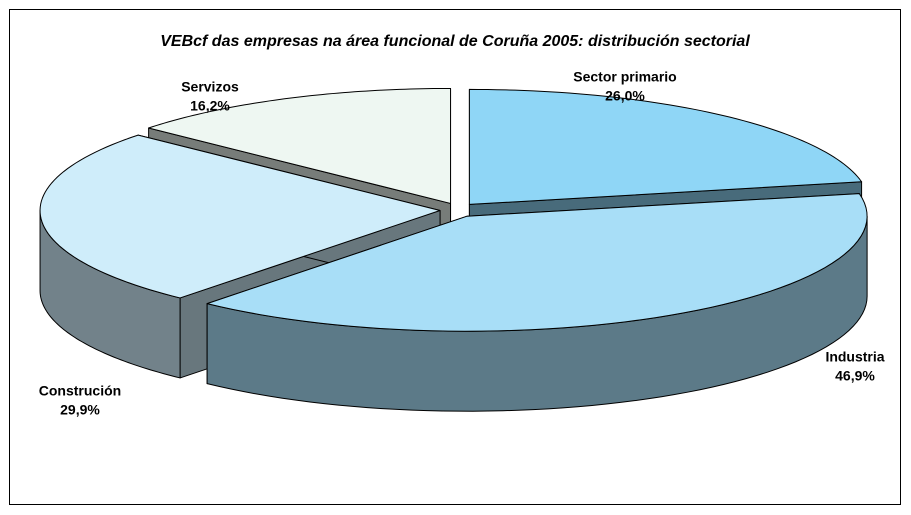  Describe the element at coordinates (80, 410) in the screenshot. I see `slice-value-label: 29,9%` at that location.